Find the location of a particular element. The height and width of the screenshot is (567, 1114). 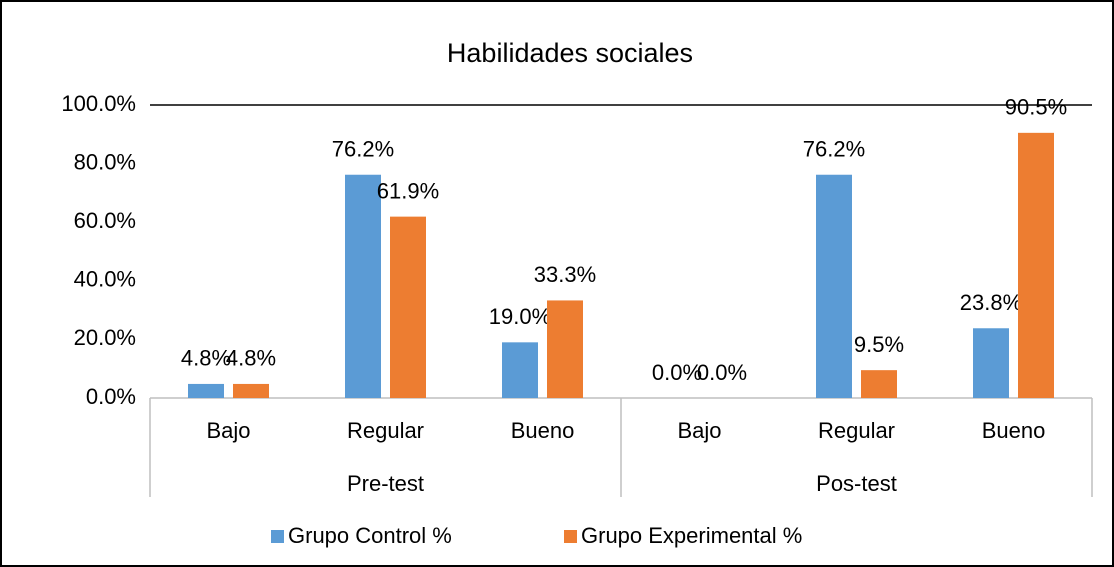

chart-title: Habilidades sociales is located at coordinates (570, 53).